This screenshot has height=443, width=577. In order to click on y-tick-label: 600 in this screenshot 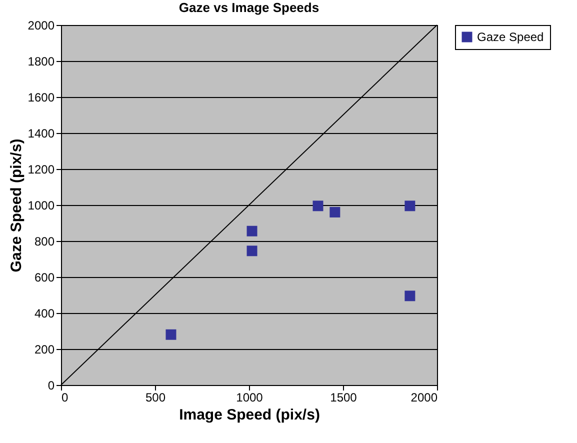, I will do `click(44, 277)`.